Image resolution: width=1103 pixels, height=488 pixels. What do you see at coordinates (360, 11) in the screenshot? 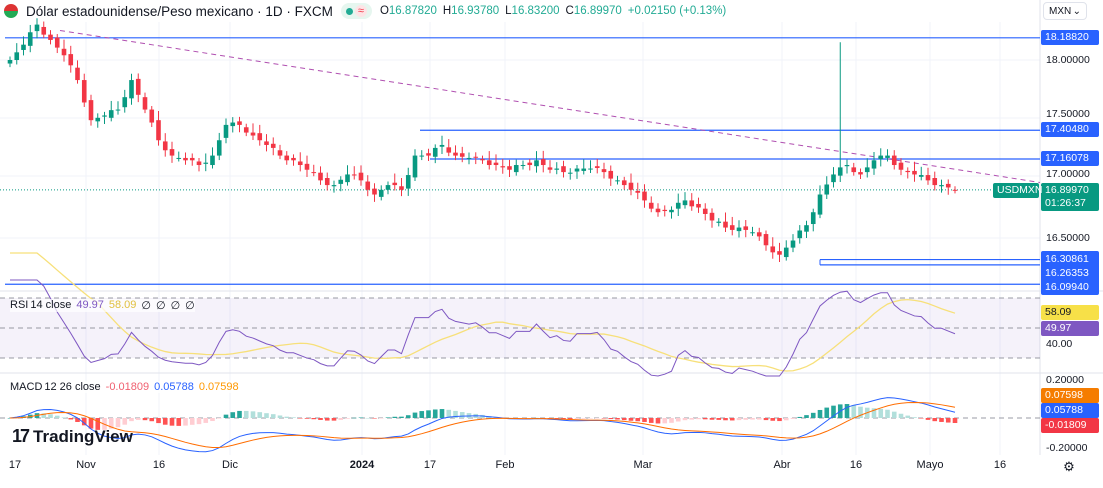
I see `wave-icon: ≈` at bounding box center [360, 11].